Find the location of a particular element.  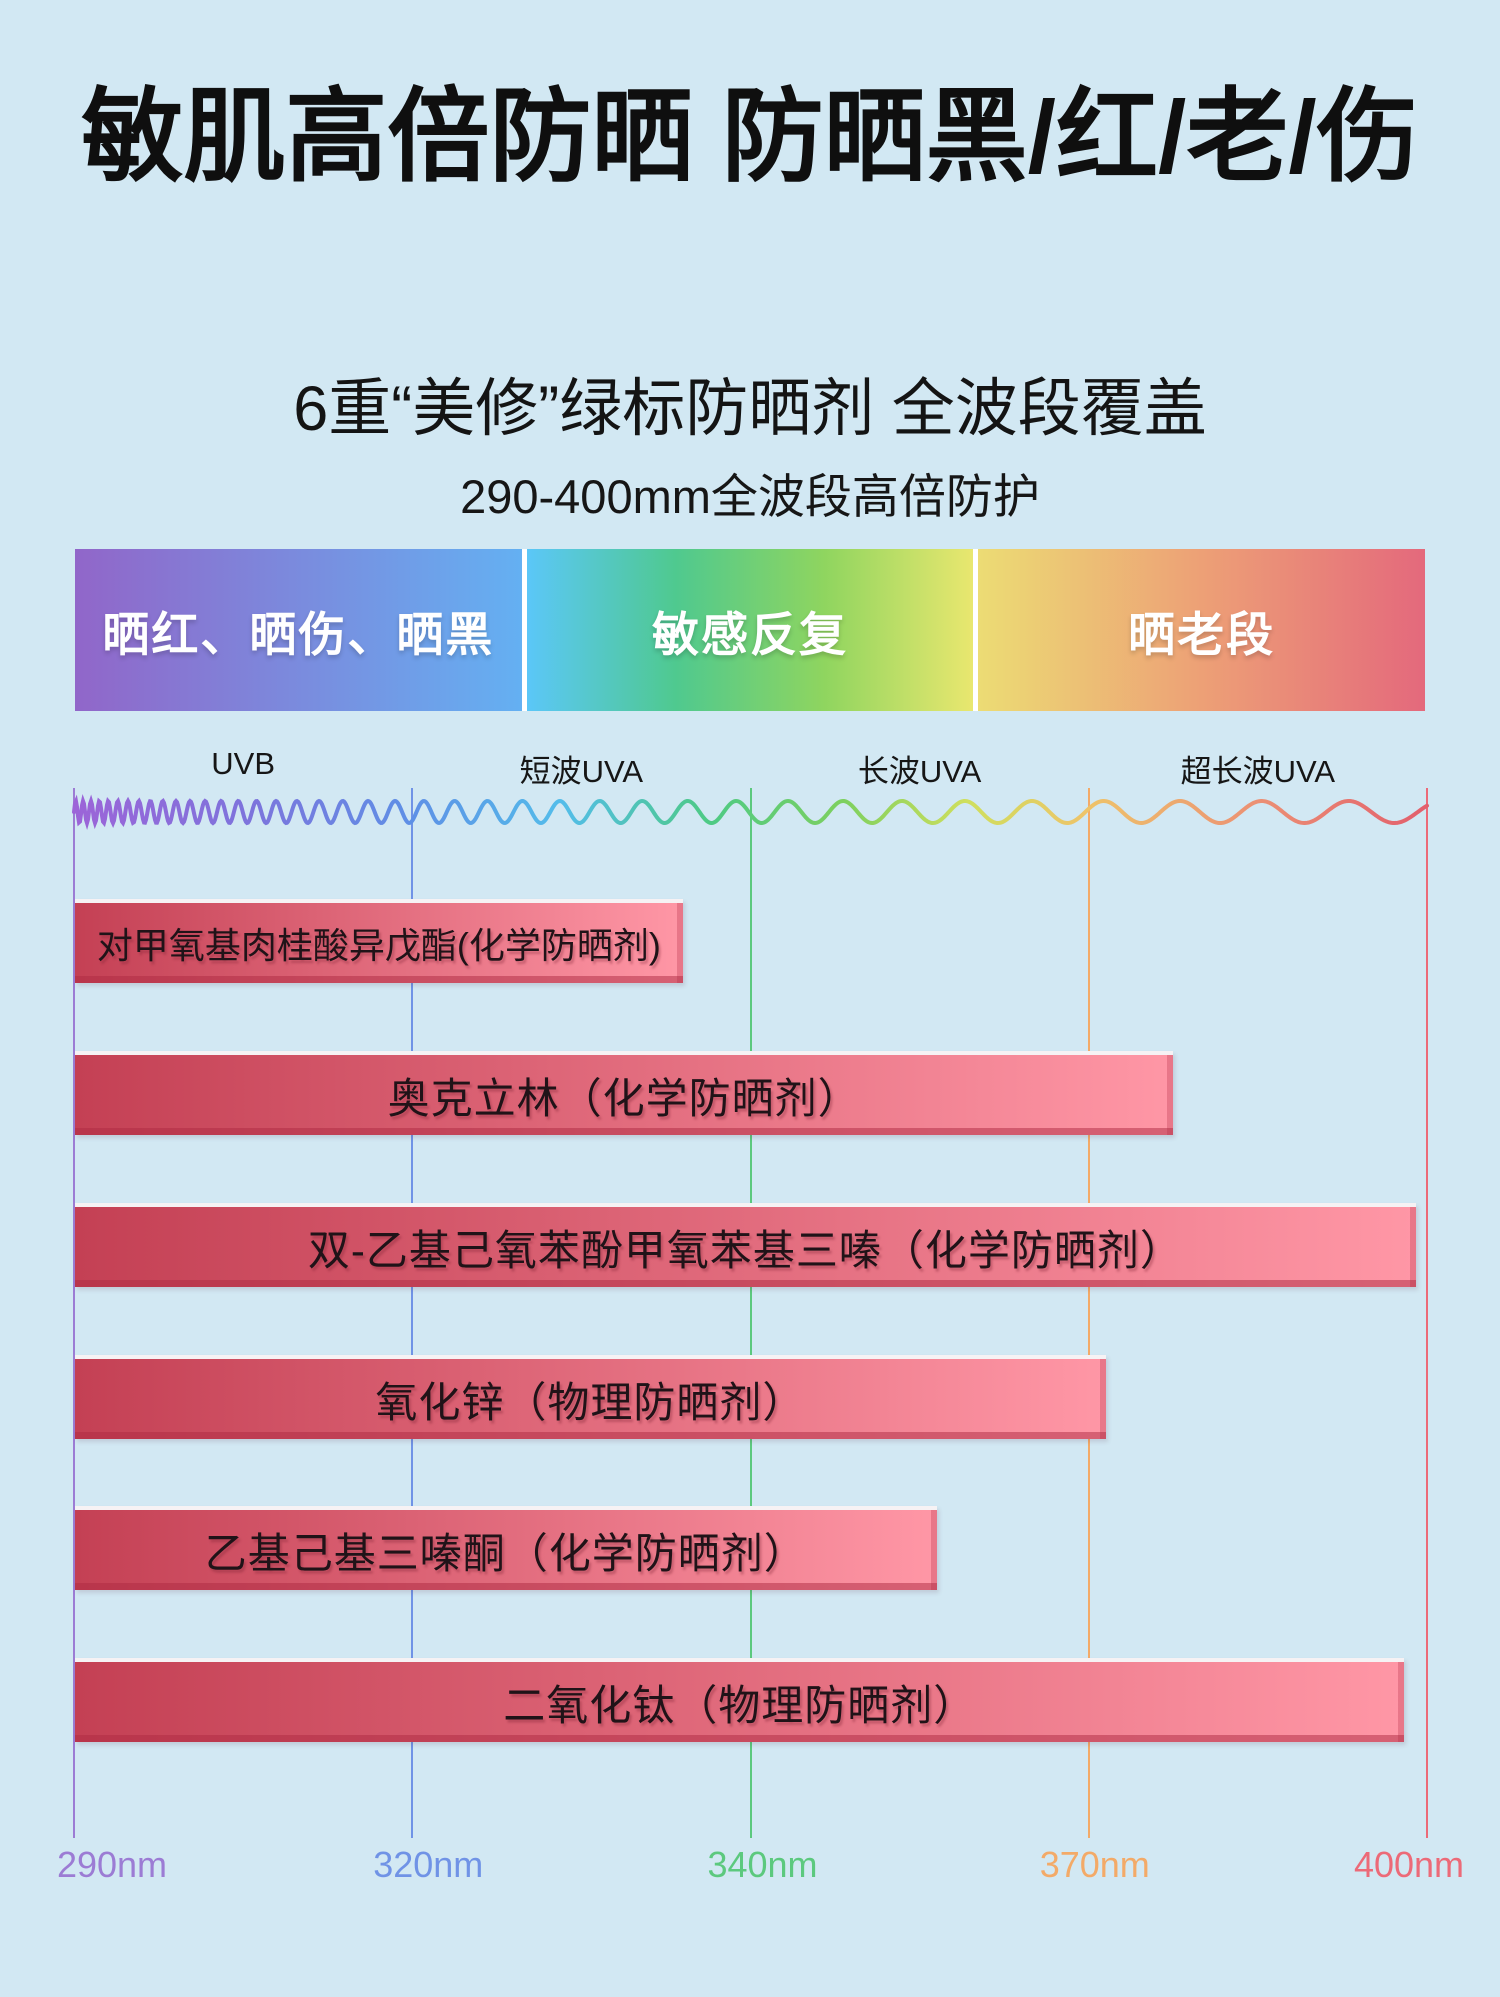

ingredient-bar-label: 对甲氧基肉桂酸异戊酯(化学防晒剂) is located at coordinates (378, 945).